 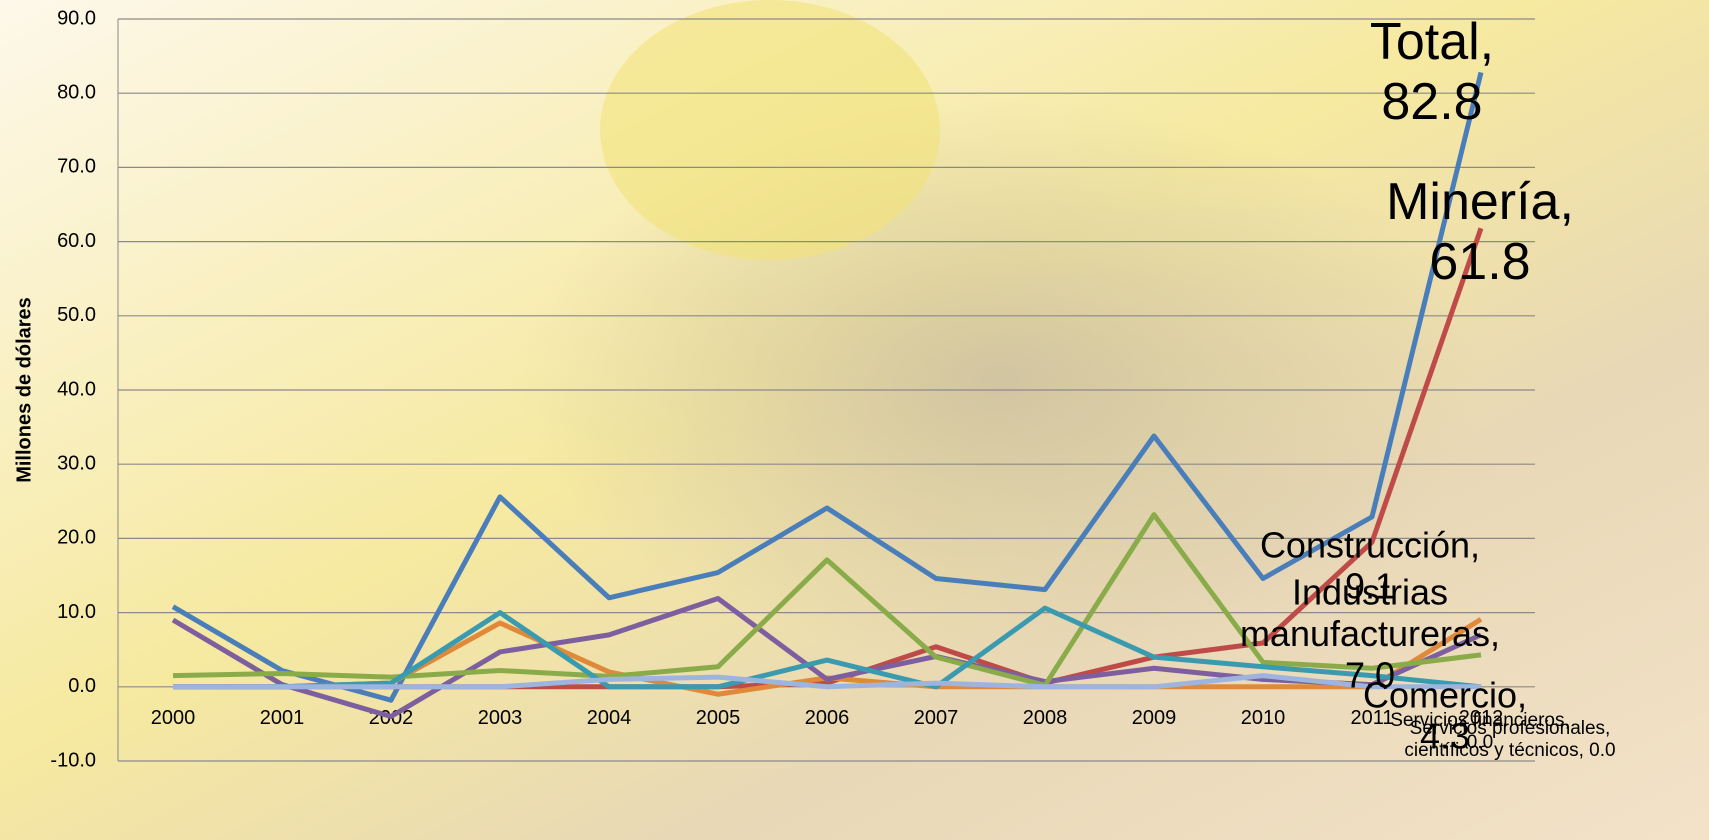 What do you see at coordinates (76, 315) in the screenshot?
I see `y-tick-label: 50.0` at bounding box center [76, 315].